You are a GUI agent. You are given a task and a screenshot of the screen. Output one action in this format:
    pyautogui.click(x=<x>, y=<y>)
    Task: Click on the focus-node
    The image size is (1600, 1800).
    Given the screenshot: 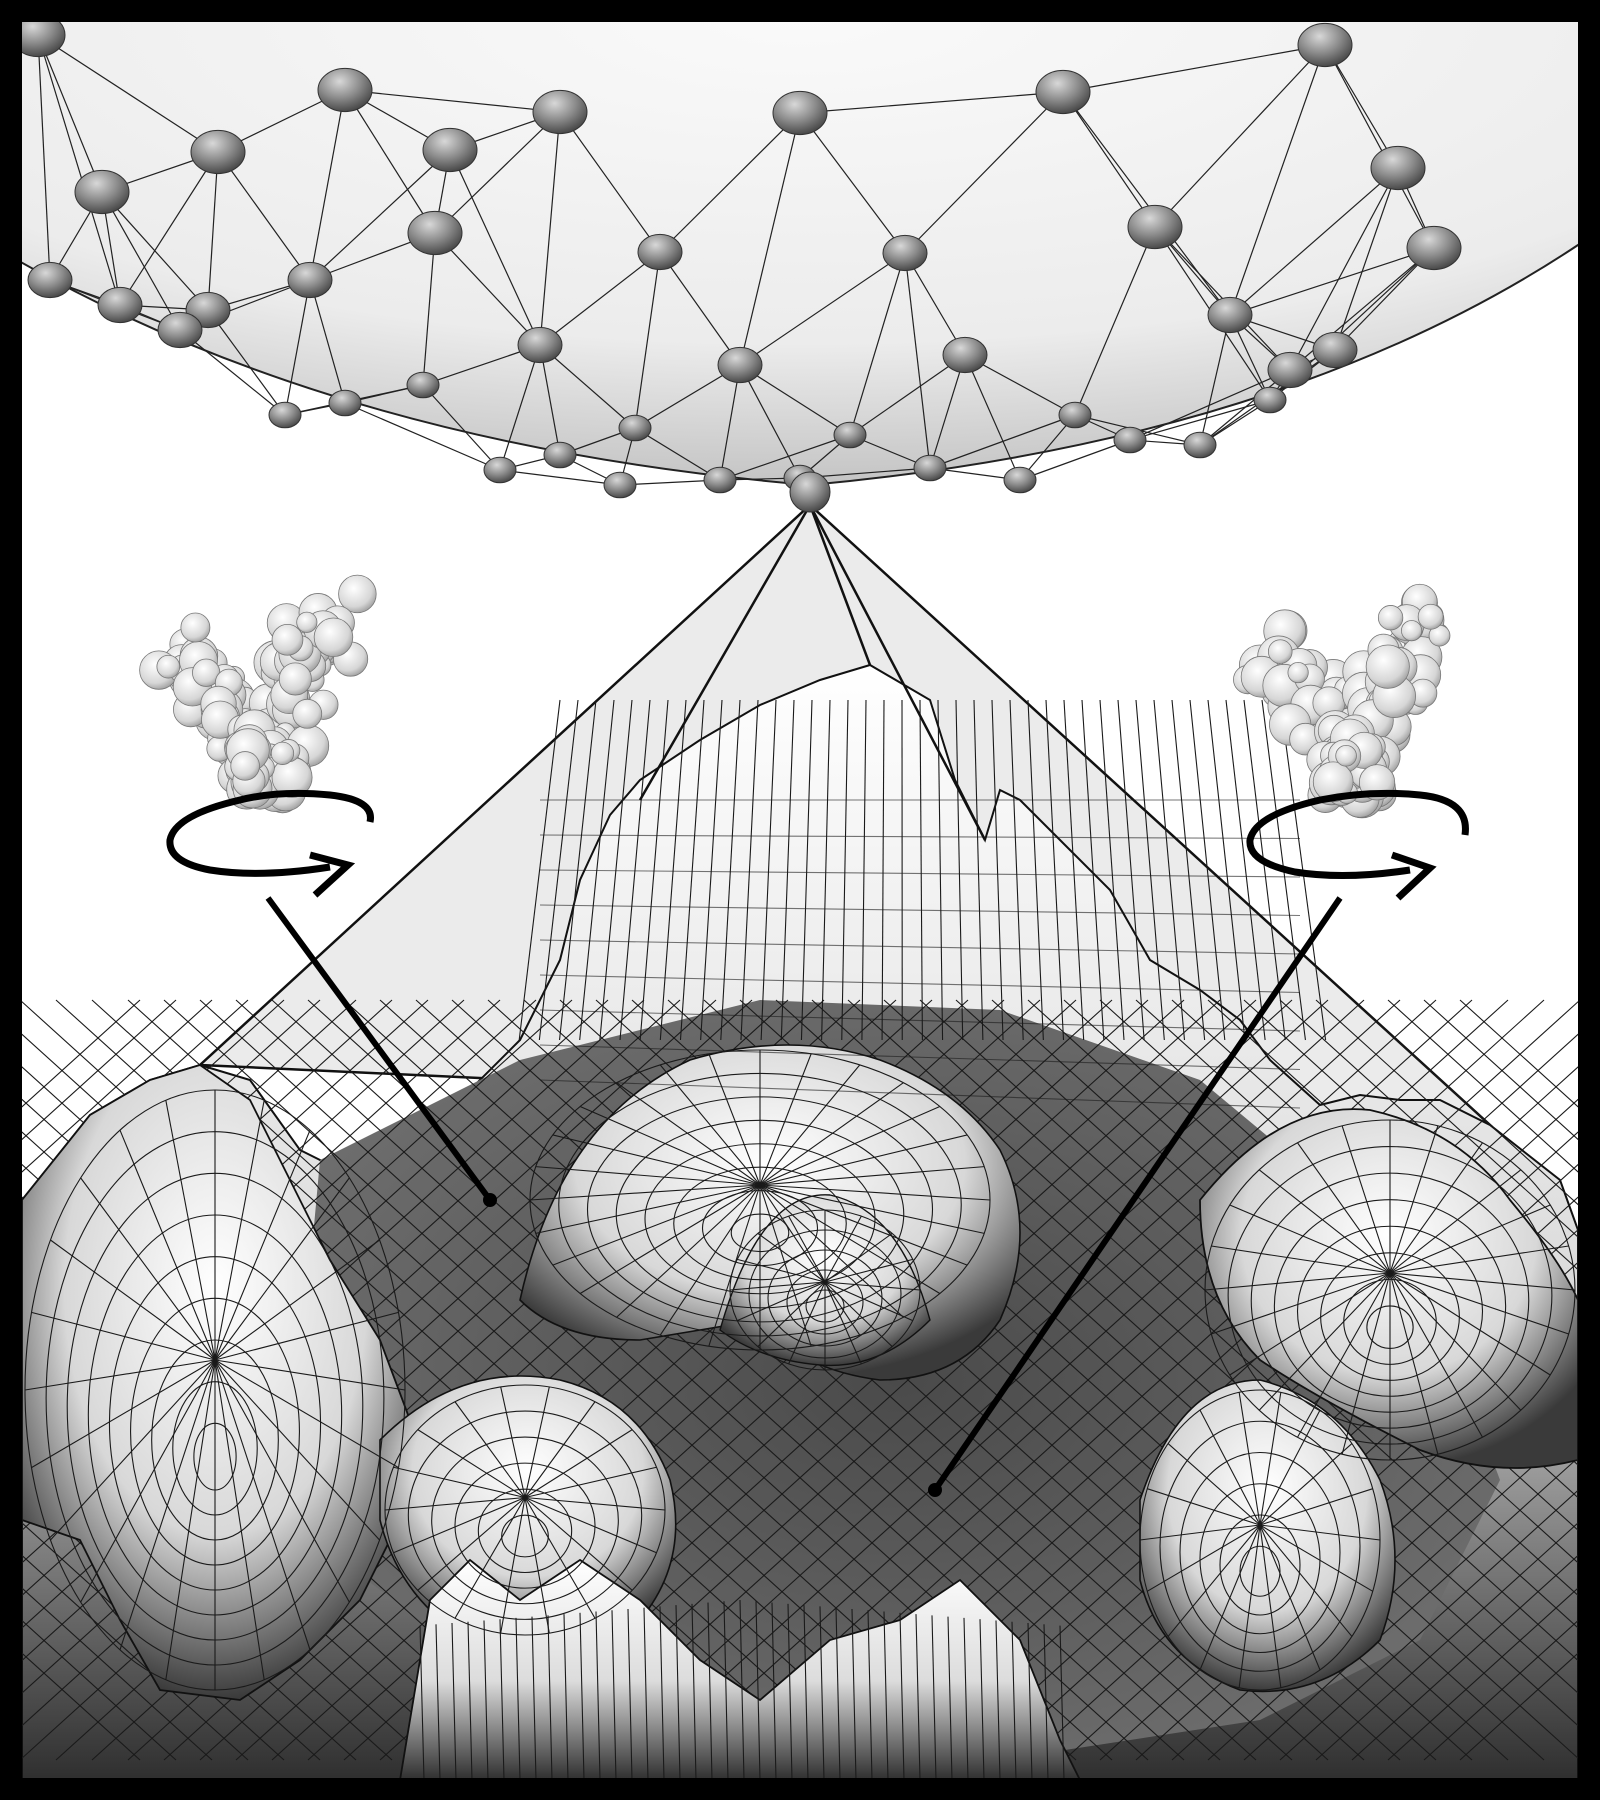 What is the action you would take?
    pyautogui.click(x=810, y=492)
    